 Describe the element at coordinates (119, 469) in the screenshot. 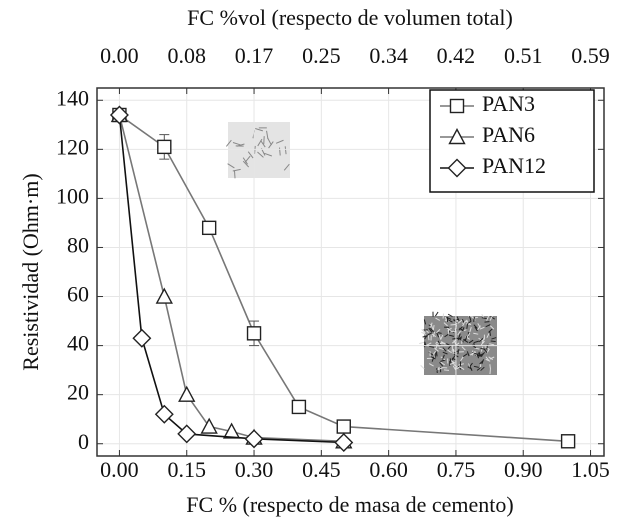

I see `x-tick-label: 0.00` at that location.